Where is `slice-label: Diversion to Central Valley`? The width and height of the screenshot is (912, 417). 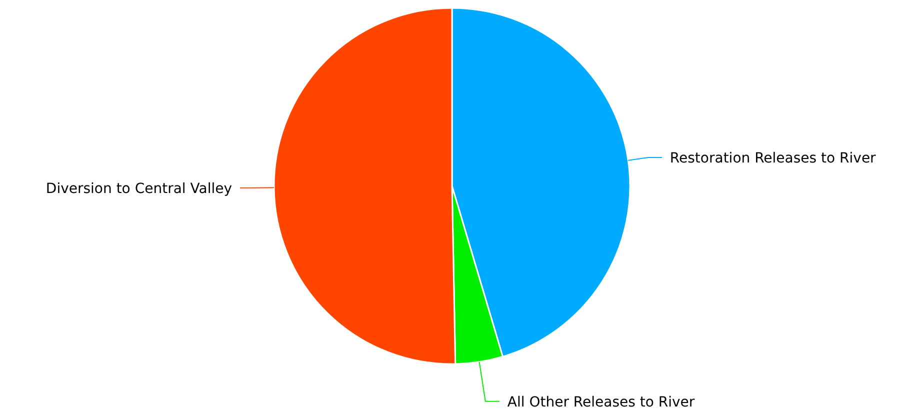
slice-label: Diversion to Central Valley is located at coordinates (139, 188).